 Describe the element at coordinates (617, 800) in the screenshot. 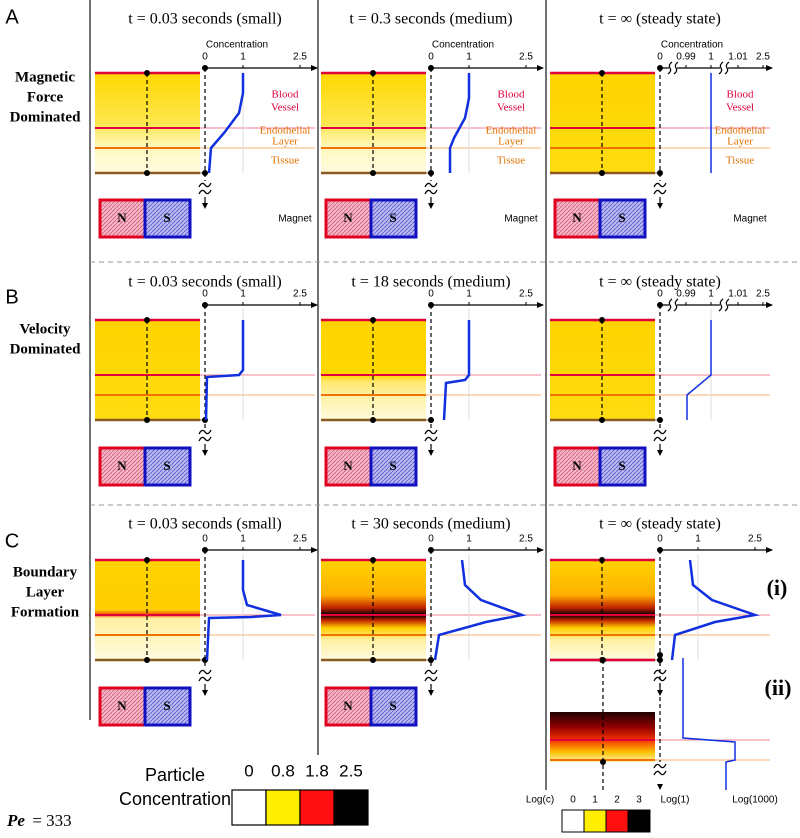

I see `scale-tick: 2` at that location.